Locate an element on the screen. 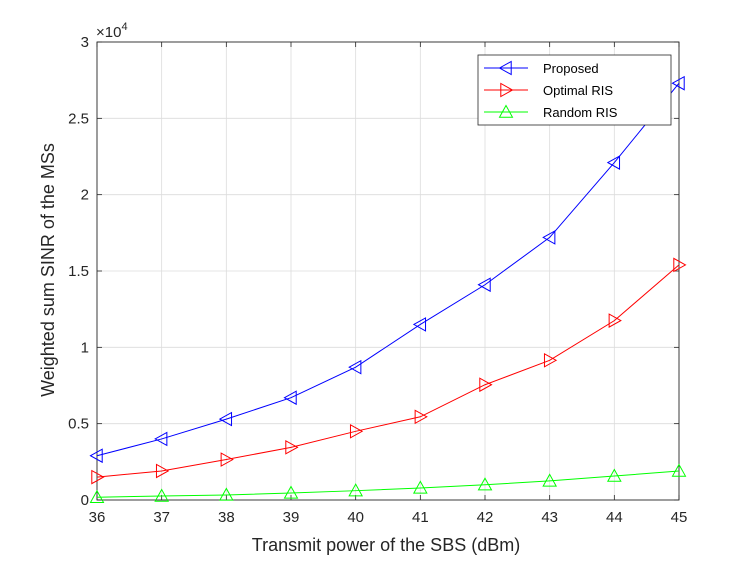  legend-marker-random-ris is located at coordinates (506, 111).